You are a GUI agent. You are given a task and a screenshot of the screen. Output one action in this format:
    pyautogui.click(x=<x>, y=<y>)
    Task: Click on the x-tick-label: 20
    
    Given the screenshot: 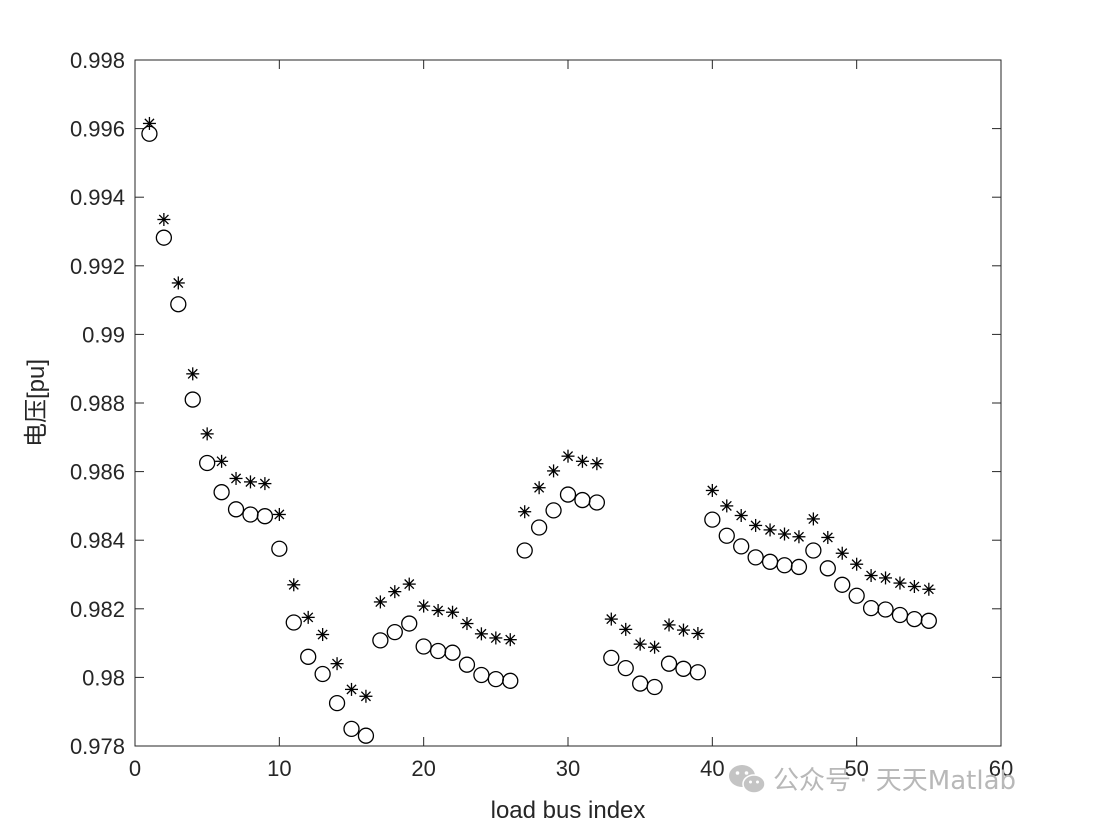 What is the action you would take?
    pyautogui.click(x=423, y=768)
    